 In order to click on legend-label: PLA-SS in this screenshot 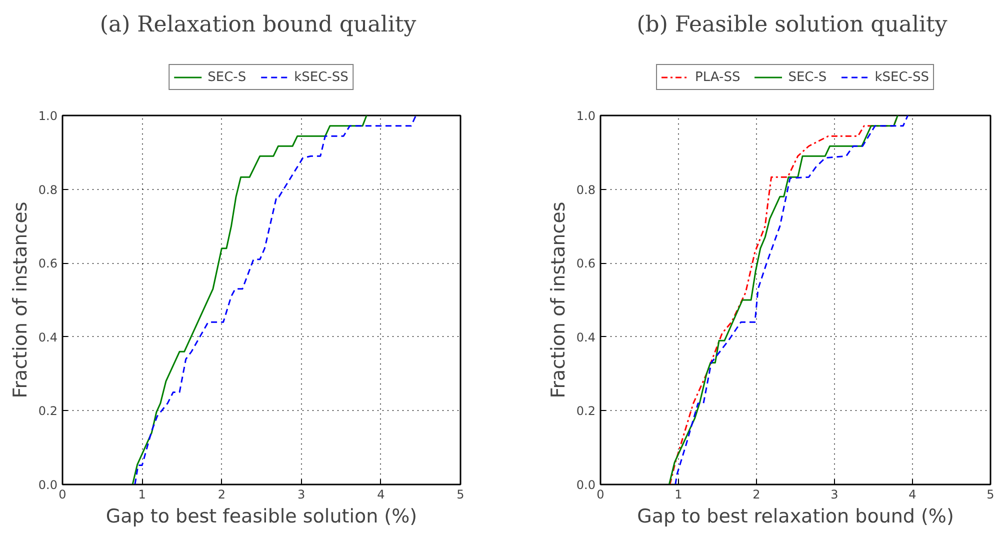, I will do `click(717, 77)`.